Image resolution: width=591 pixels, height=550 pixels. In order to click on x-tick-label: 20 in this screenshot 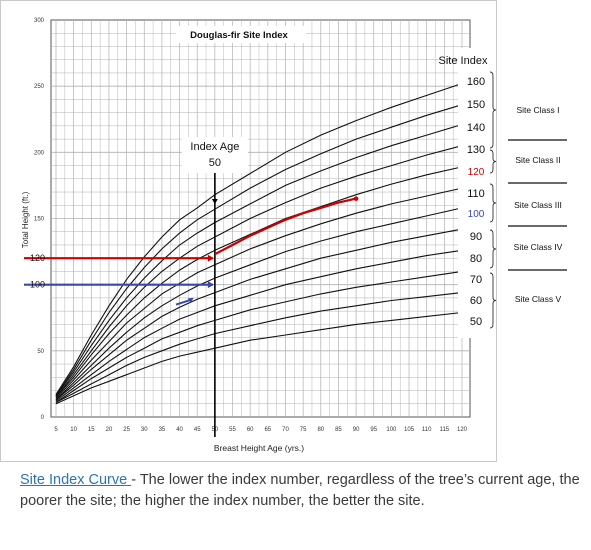, I will do `click(109, 430)`.